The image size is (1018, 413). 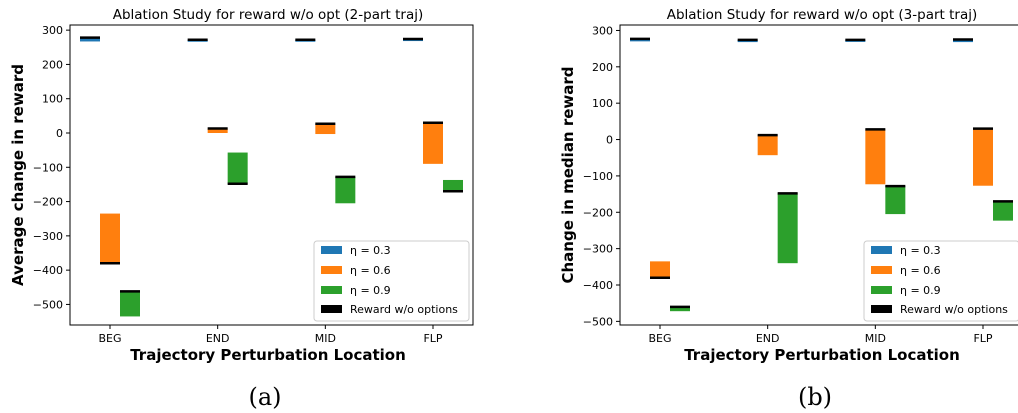 What do you see at coordinates (130, 304) in the screenshot?
I see `bar-09-beg-a` at bounding box center [130, 304].